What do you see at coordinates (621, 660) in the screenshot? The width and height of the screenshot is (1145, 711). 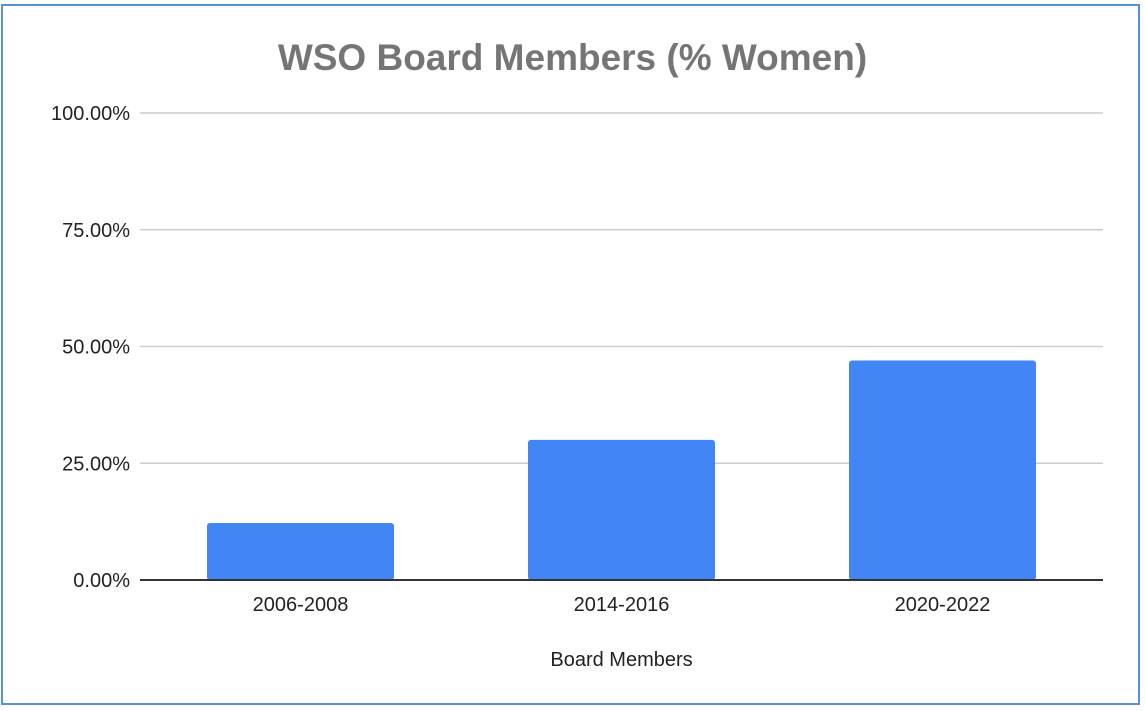 I see `x-axis-title: Board Members` at bounding box center [621, 660].